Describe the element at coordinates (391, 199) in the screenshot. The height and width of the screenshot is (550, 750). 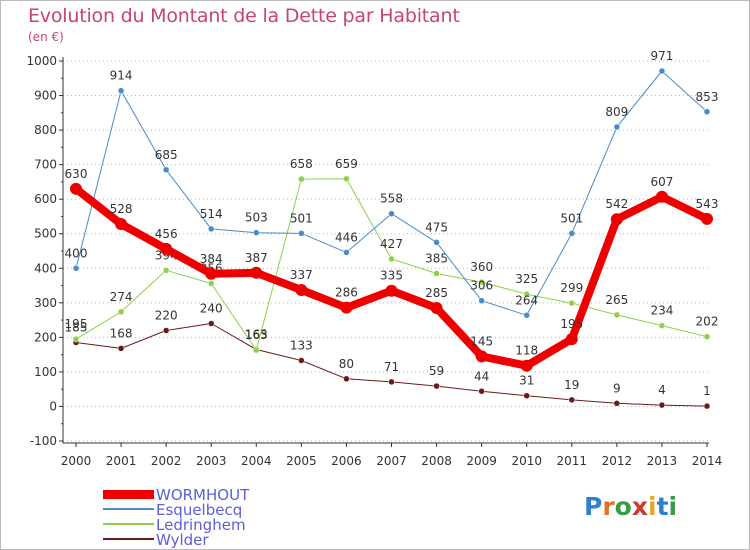
I see `data-label-esquelbecq: 558` at that location.